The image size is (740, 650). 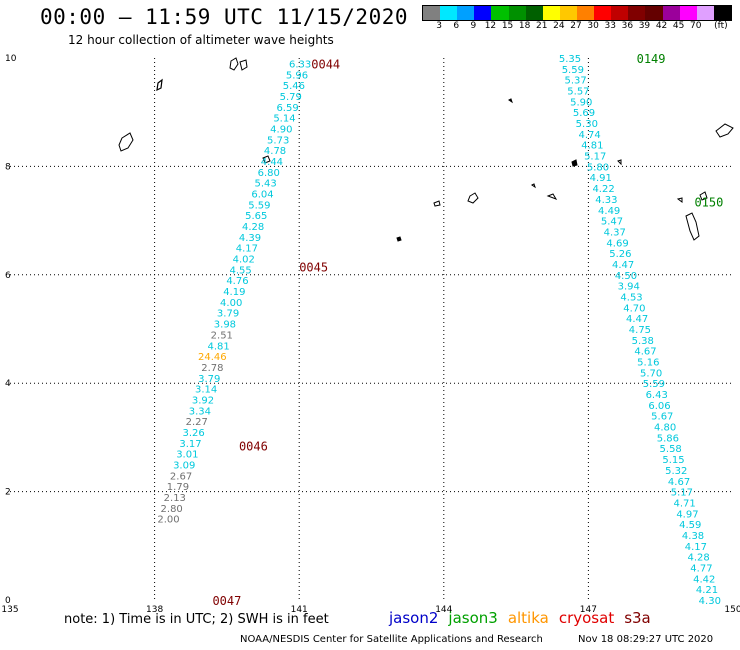 I want to click on swh-value-label: 2.27, so click(x=197, y=422).